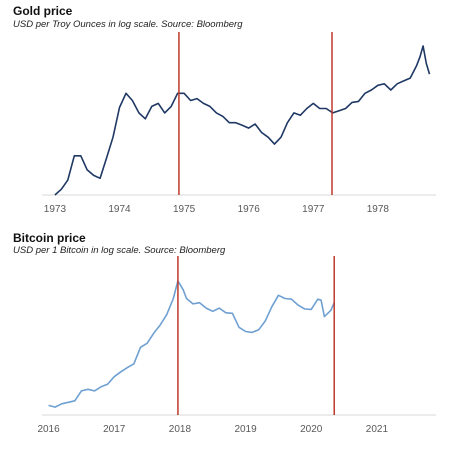 The image size is (454, 450). What do you see at coordinates (245, 429) in the screenshot?
I see `x-tick-label: 2019` at bounding box center [245, 429].